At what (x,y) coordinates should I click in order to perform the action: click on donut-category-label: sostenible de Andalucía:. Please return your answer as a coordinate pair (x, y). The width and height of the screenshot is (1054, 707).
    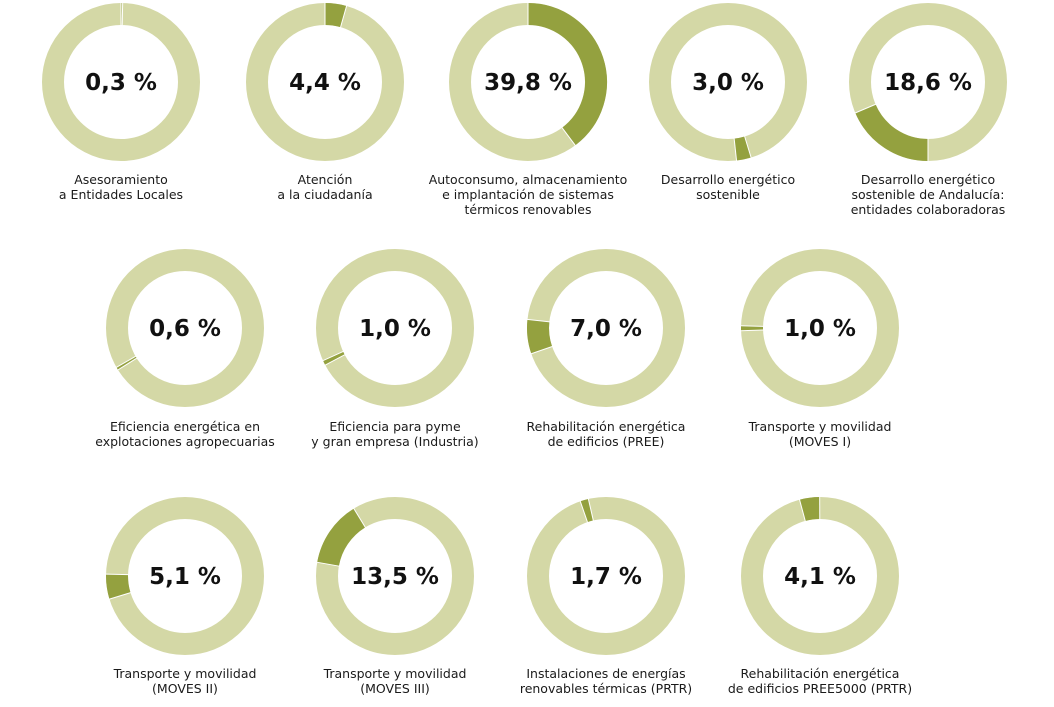
    Looking at the image, I should click on (927, 194).